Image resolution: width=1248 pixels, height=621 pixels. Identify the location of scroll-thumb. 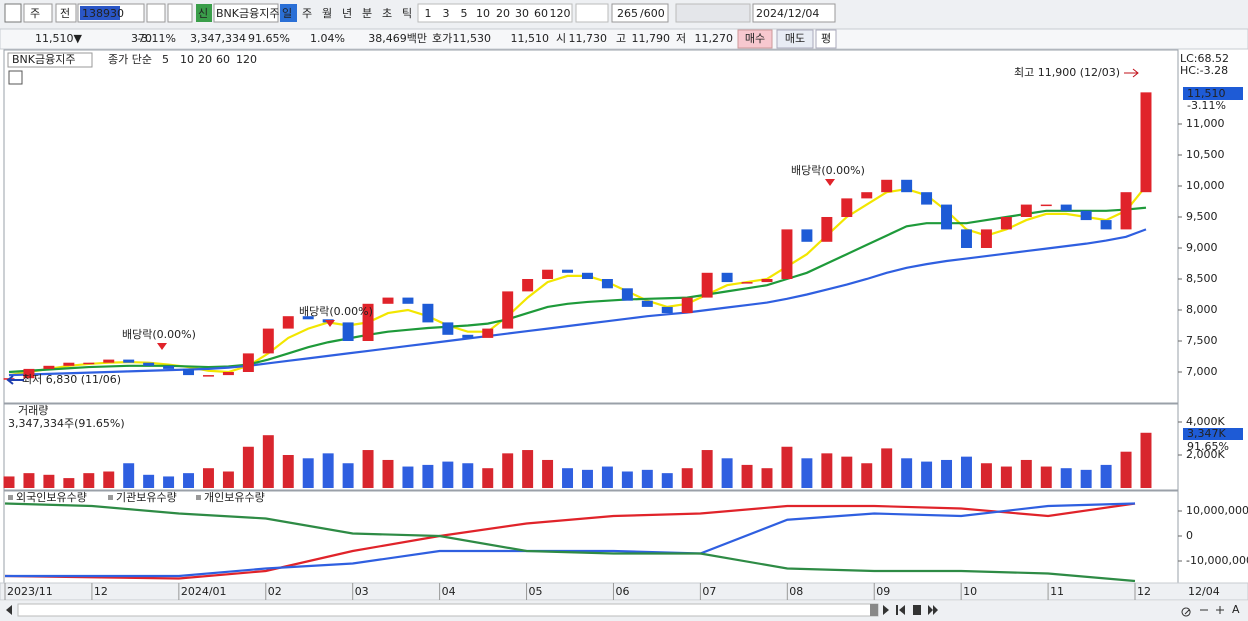
(874, 610).